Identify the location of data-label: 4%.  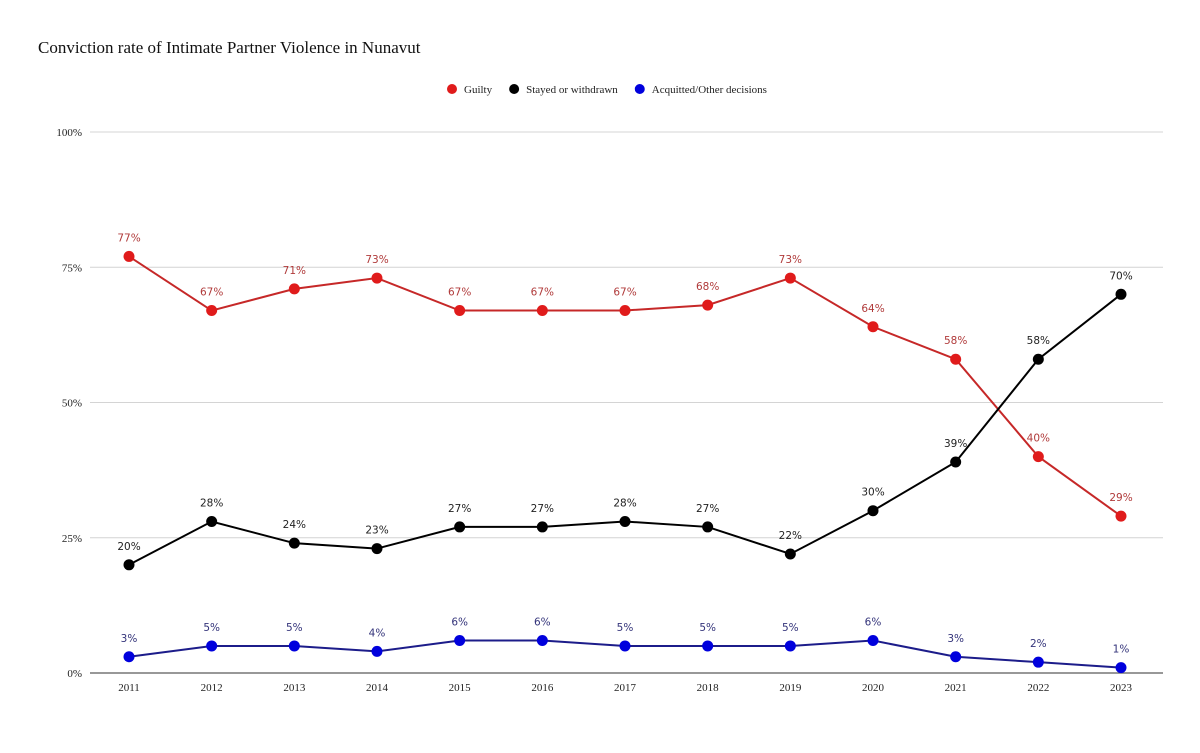
(377, 633).